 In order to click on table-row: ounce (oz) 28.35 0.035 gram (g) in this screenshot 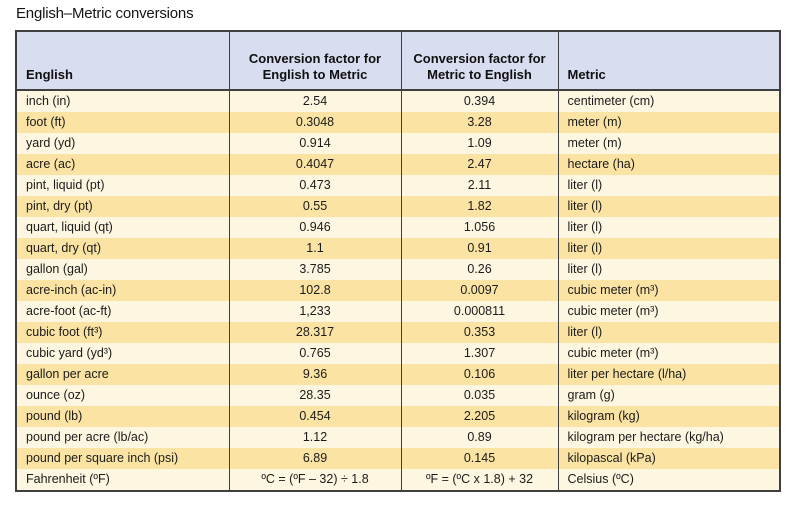, I will do `click(398, 395)`.